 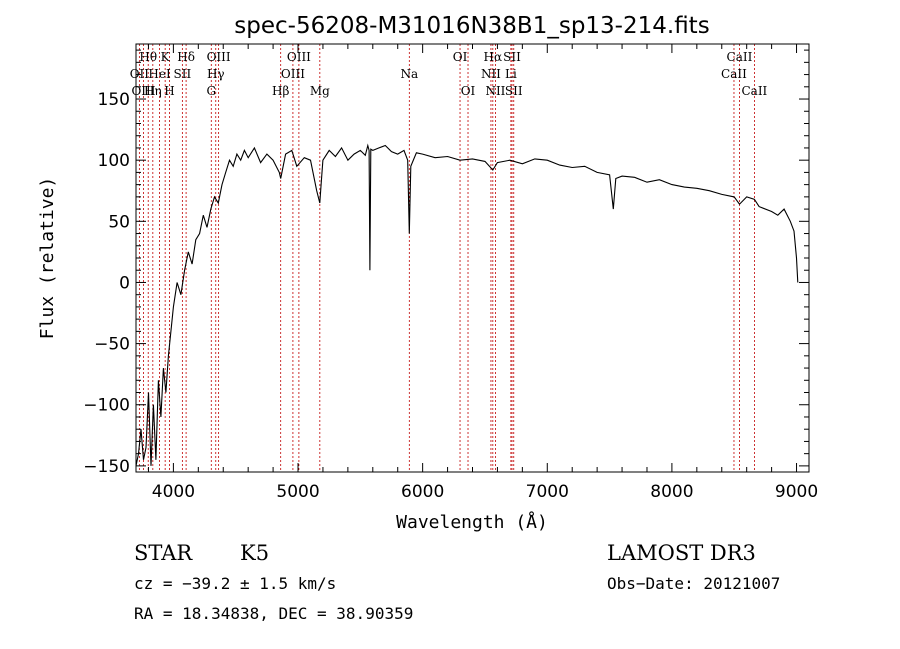 I want to click on line-marker-label: G, so click(x=211, y=91).